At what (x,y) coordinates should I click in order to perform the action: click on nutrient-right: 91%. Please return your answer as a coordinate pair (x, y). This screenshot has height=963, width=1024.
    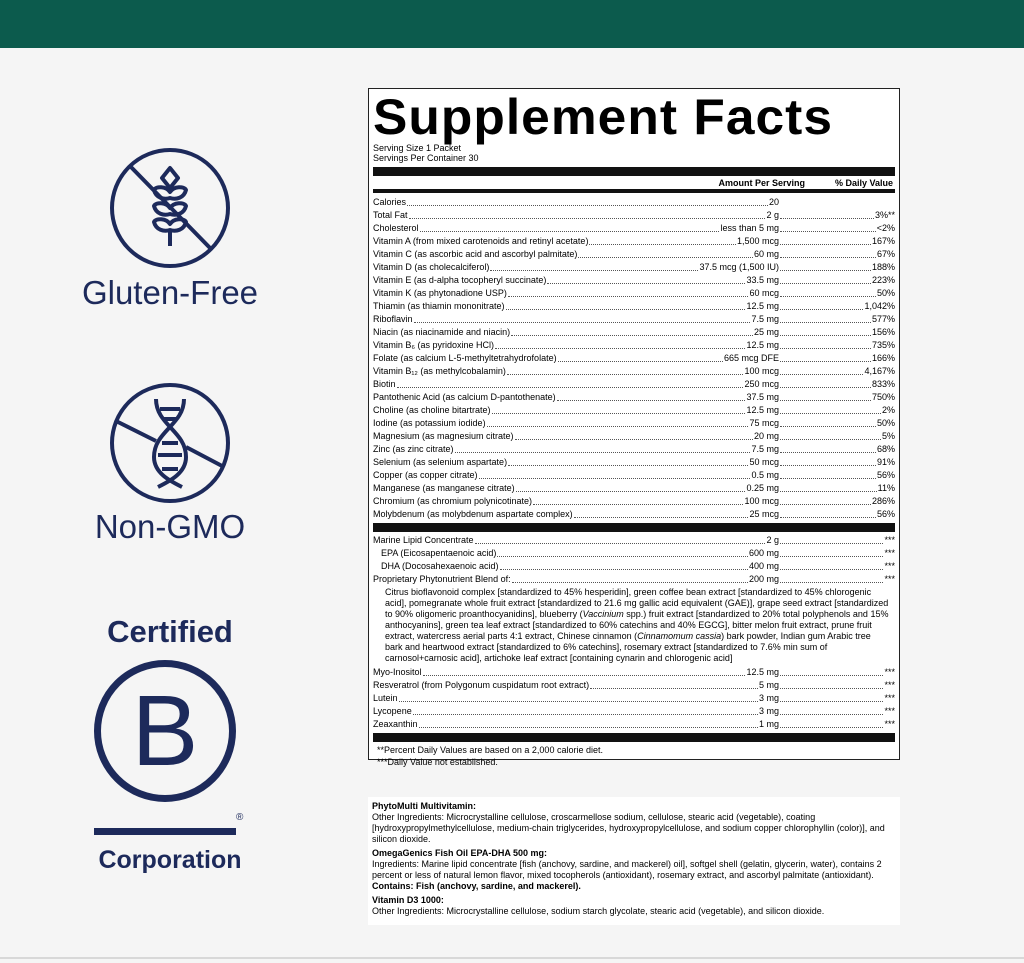
    Looking at the image, I should click on (837, 462).